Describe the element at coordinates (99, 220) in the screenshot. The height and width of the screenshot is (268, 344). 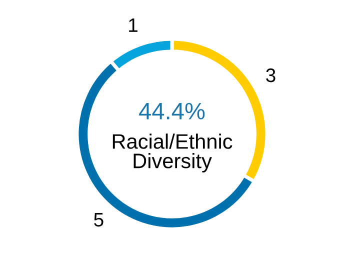
I see `data-label: 5` at that location.